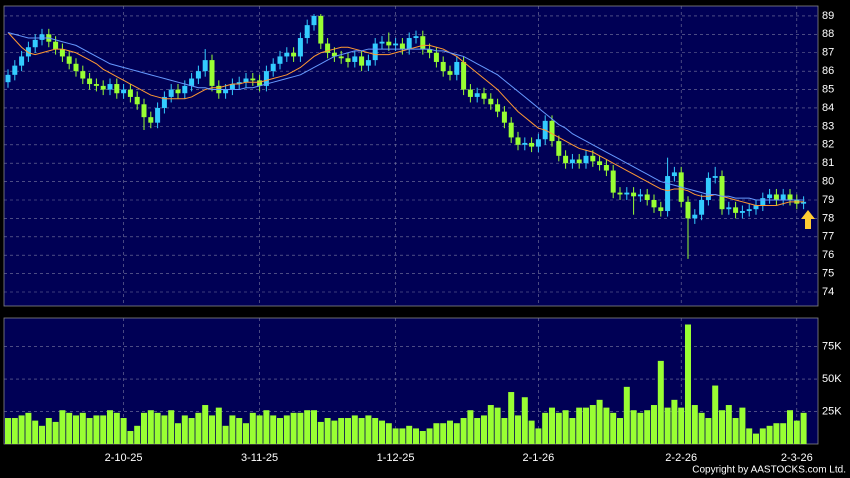  I want to click on y-tick-label: 87, so click(828, 53).